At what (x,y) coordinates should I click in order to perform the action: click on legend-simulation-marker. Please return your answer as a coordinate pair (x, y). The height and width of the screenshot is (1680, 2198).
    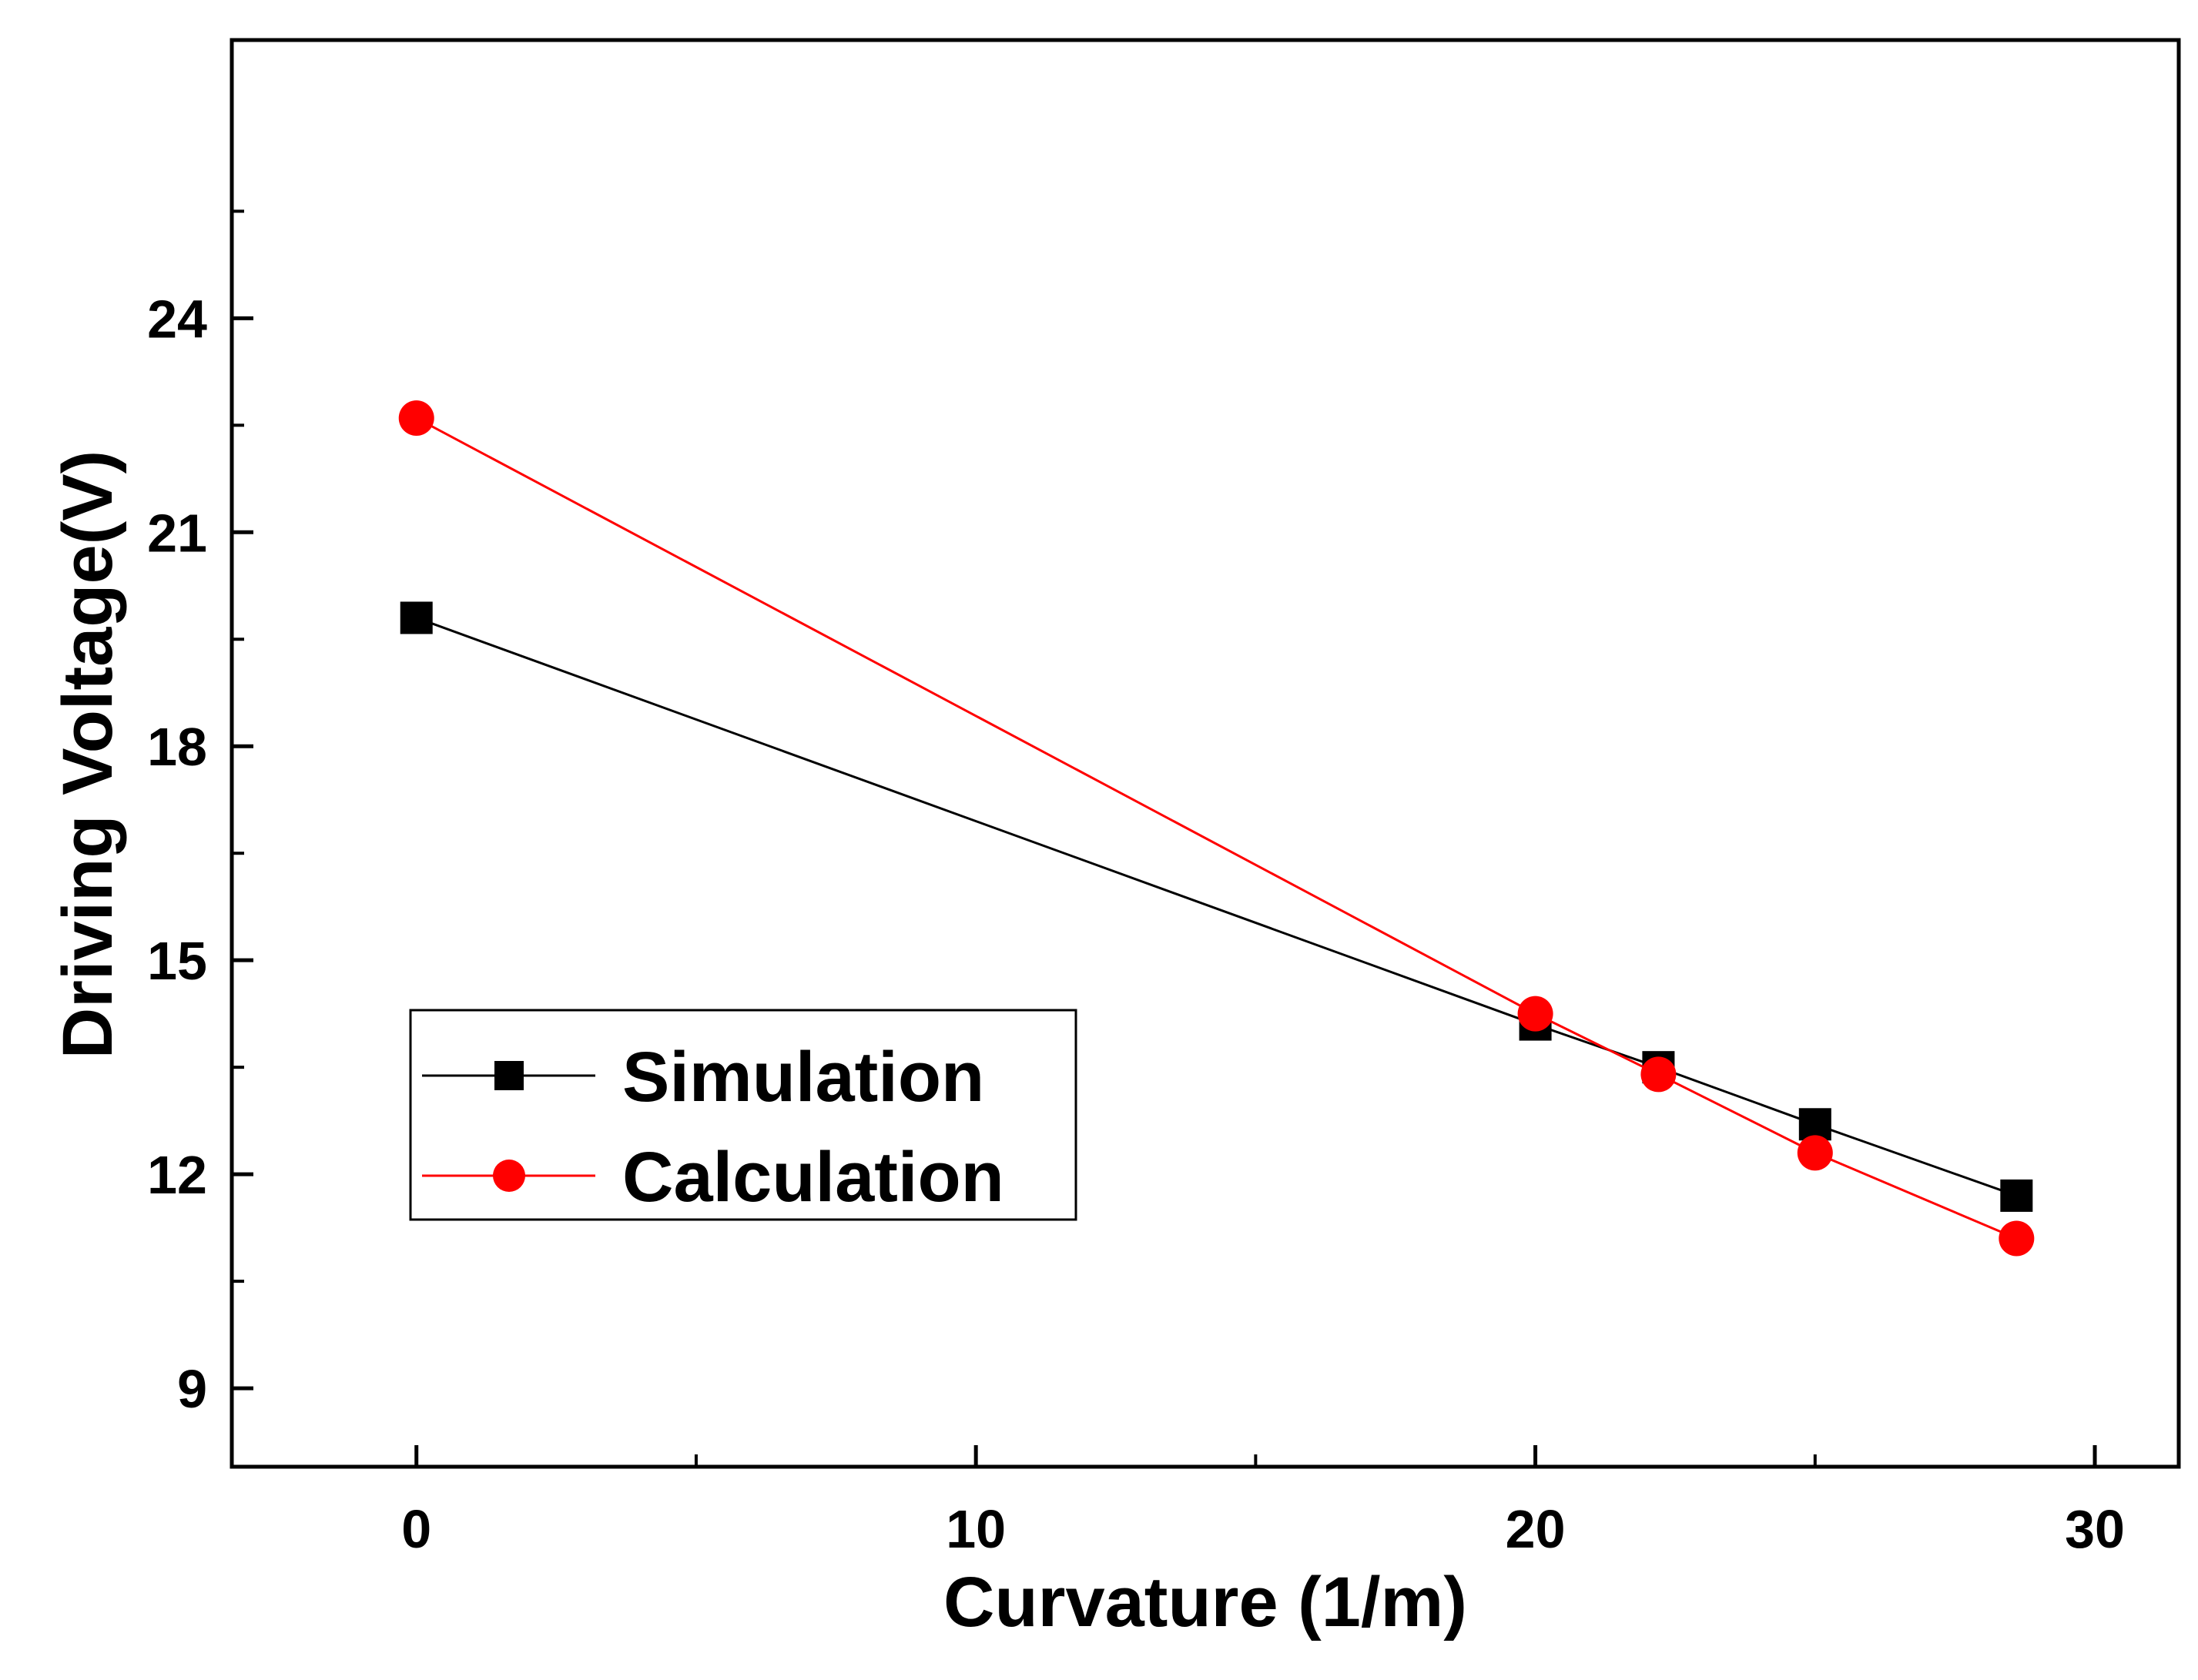
    Looking at the image, I should click on (509, 1075).